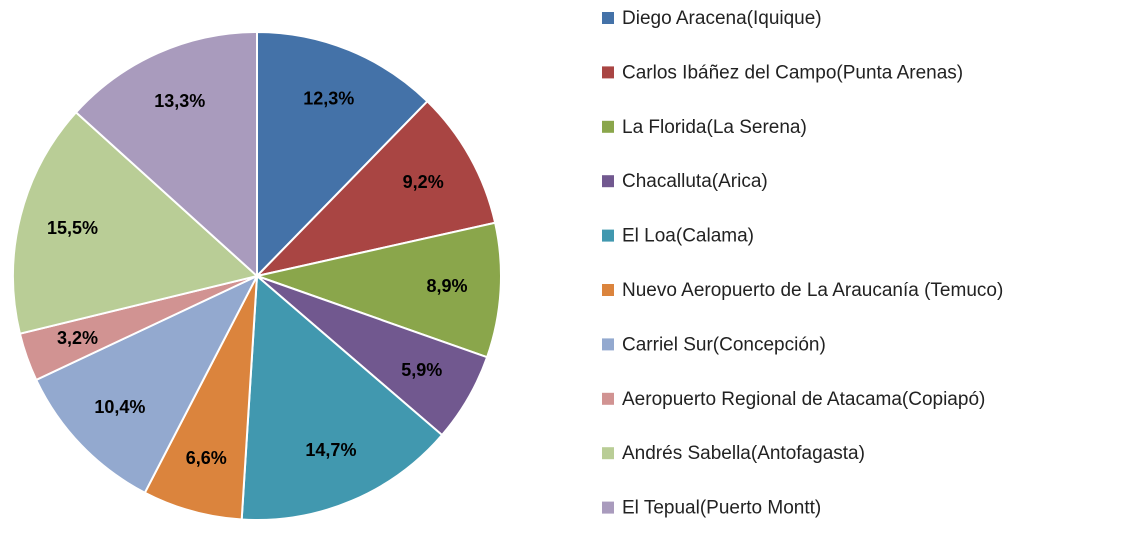  What do you see at coordinates (695, 181) in the screenshot?
I see `legend-label: Chacalluta(Arica)` at bounding box center [695, 181].